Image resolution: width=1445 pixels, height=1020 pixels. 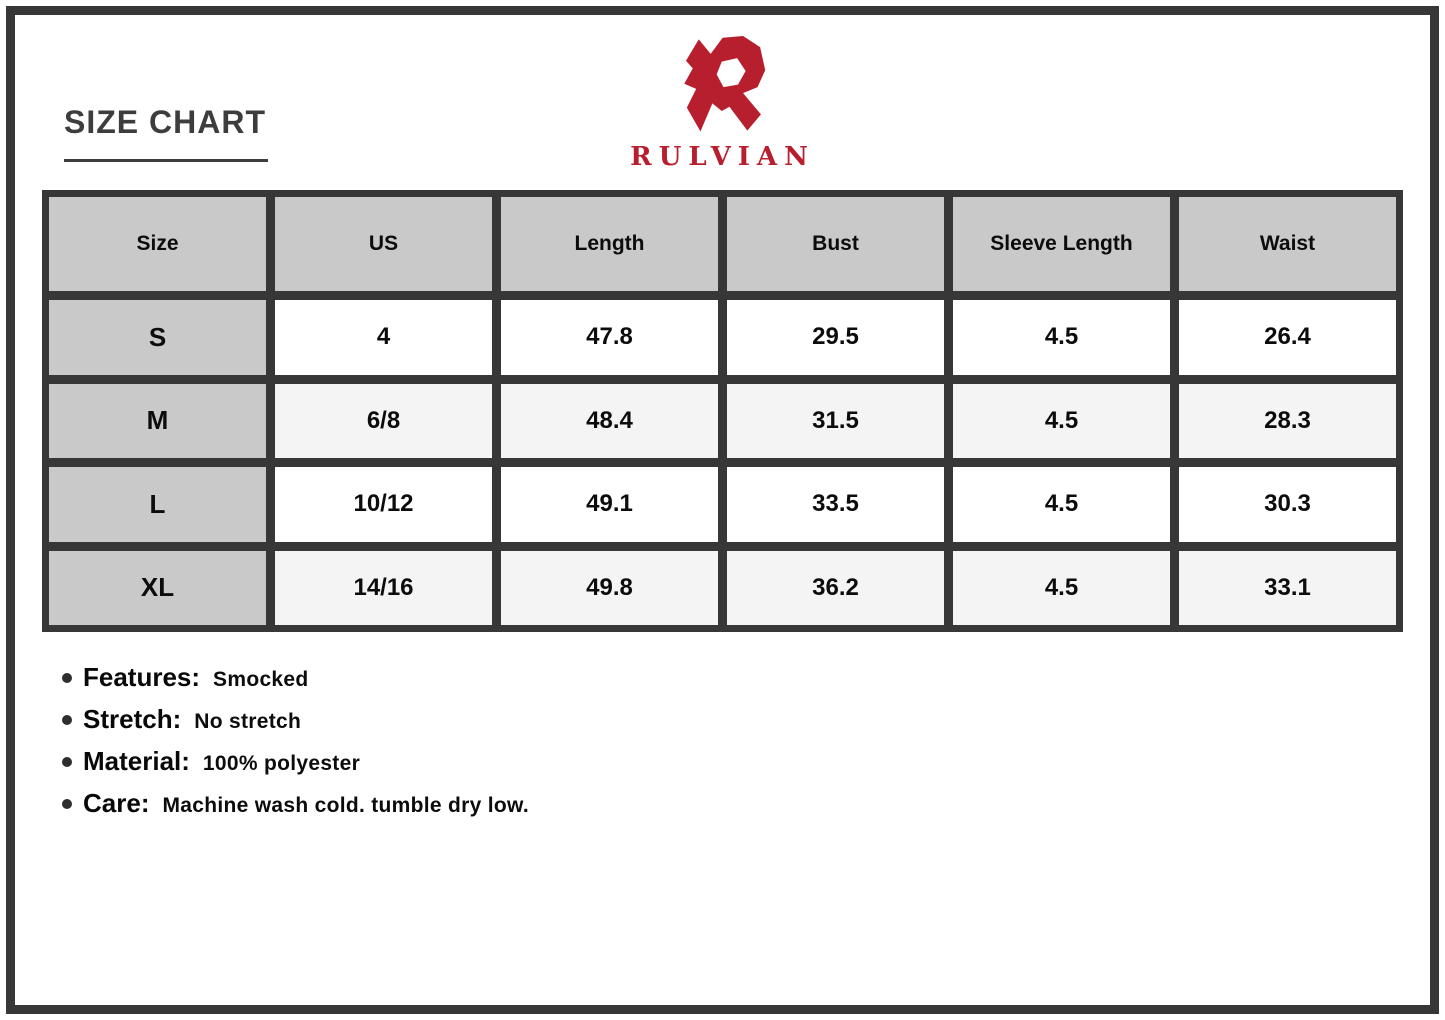 What do you see at coordinates (136, 761) in the screenshot?
I see `detail-label: Material:` at bounding box center [136, 761].